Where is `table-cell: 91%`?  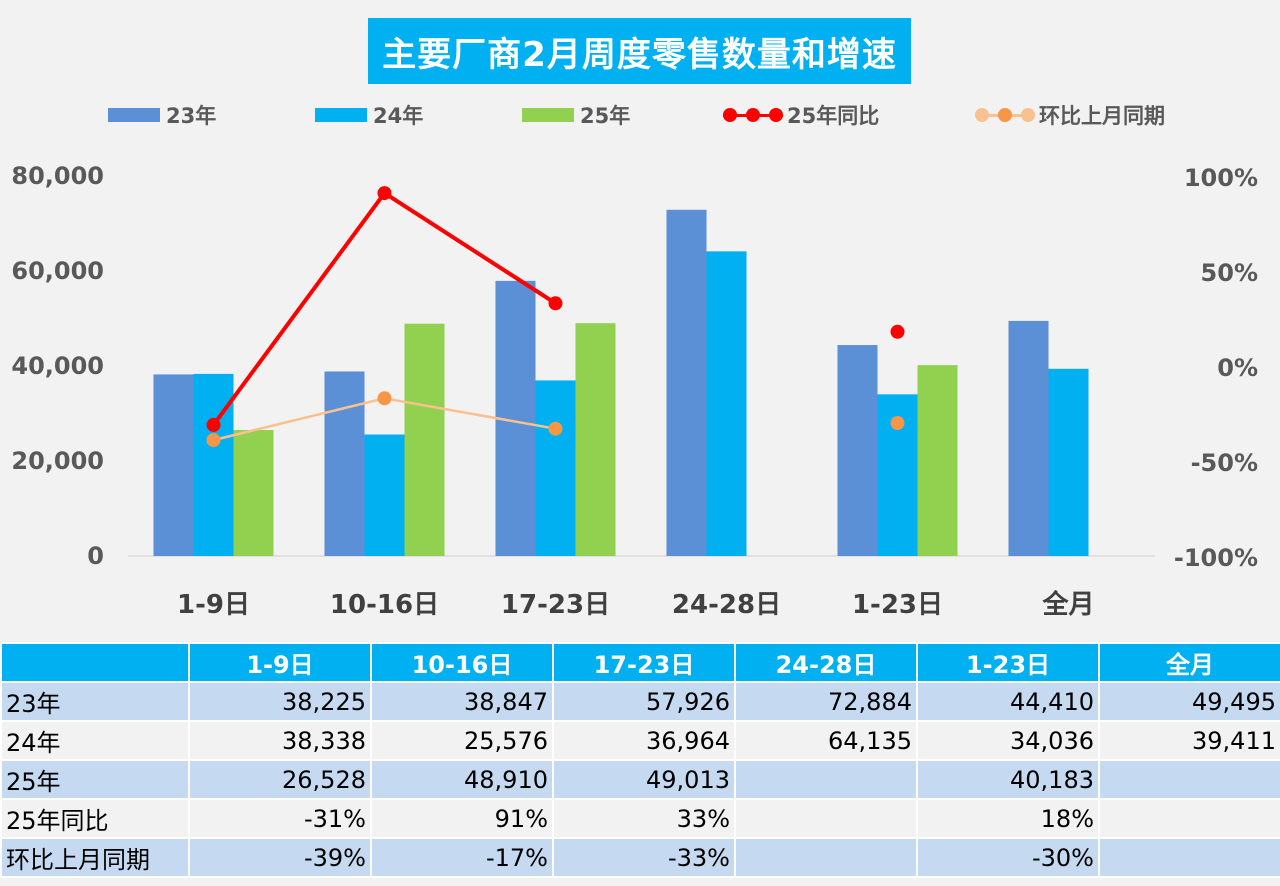 table-cell: 91% is located at coordinates (462, 818).